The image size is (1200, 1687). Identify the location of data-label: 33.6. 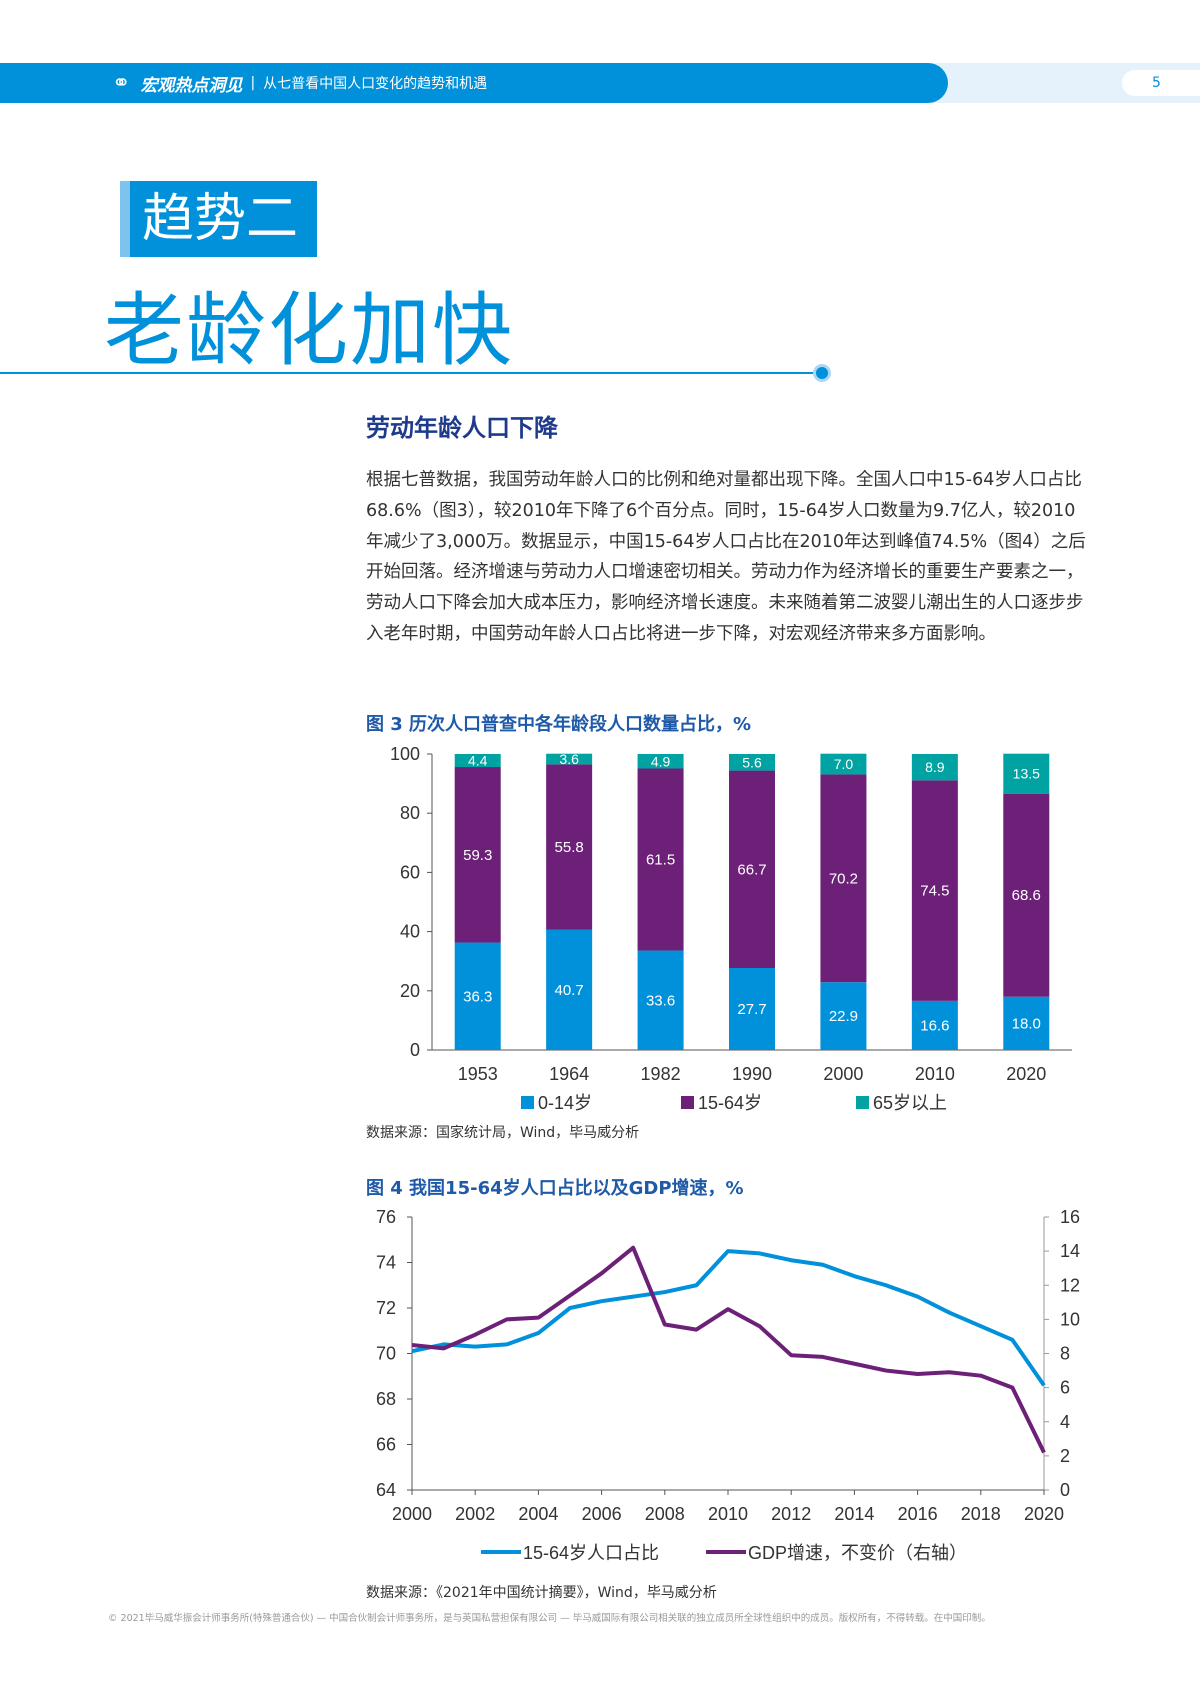
(660, 1000).